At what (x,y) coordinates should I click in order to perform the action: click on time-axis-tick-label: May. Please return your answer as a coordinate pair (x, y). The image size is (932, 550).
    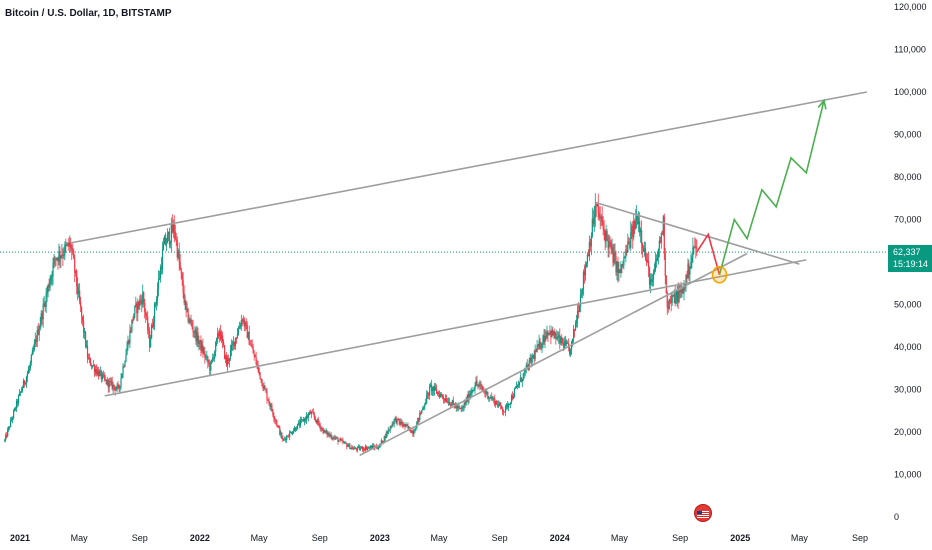
    Looking at the image, I should click on (260, 538).